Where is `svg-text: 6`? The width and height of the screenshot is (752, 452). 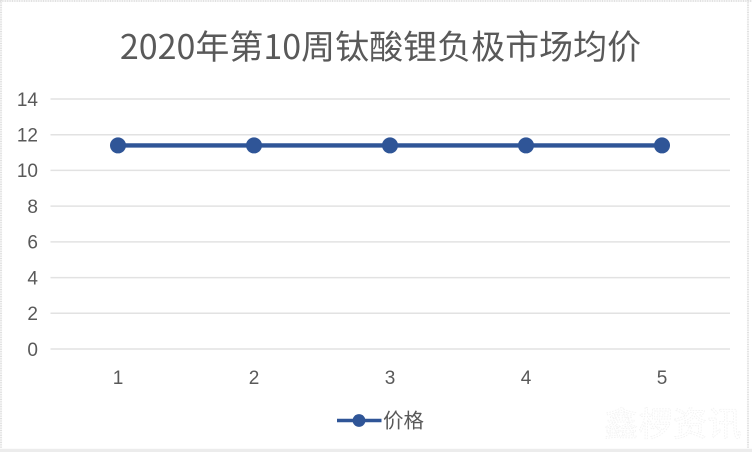
svg-text: 6 is located at coordinates (32, 243).